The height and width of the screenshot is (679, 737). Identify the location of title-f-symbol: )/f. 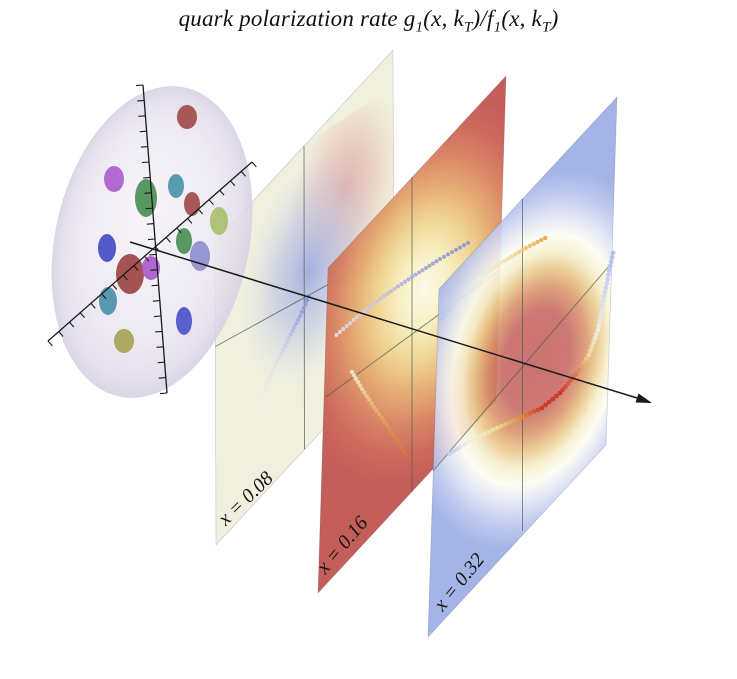
(483, 18).